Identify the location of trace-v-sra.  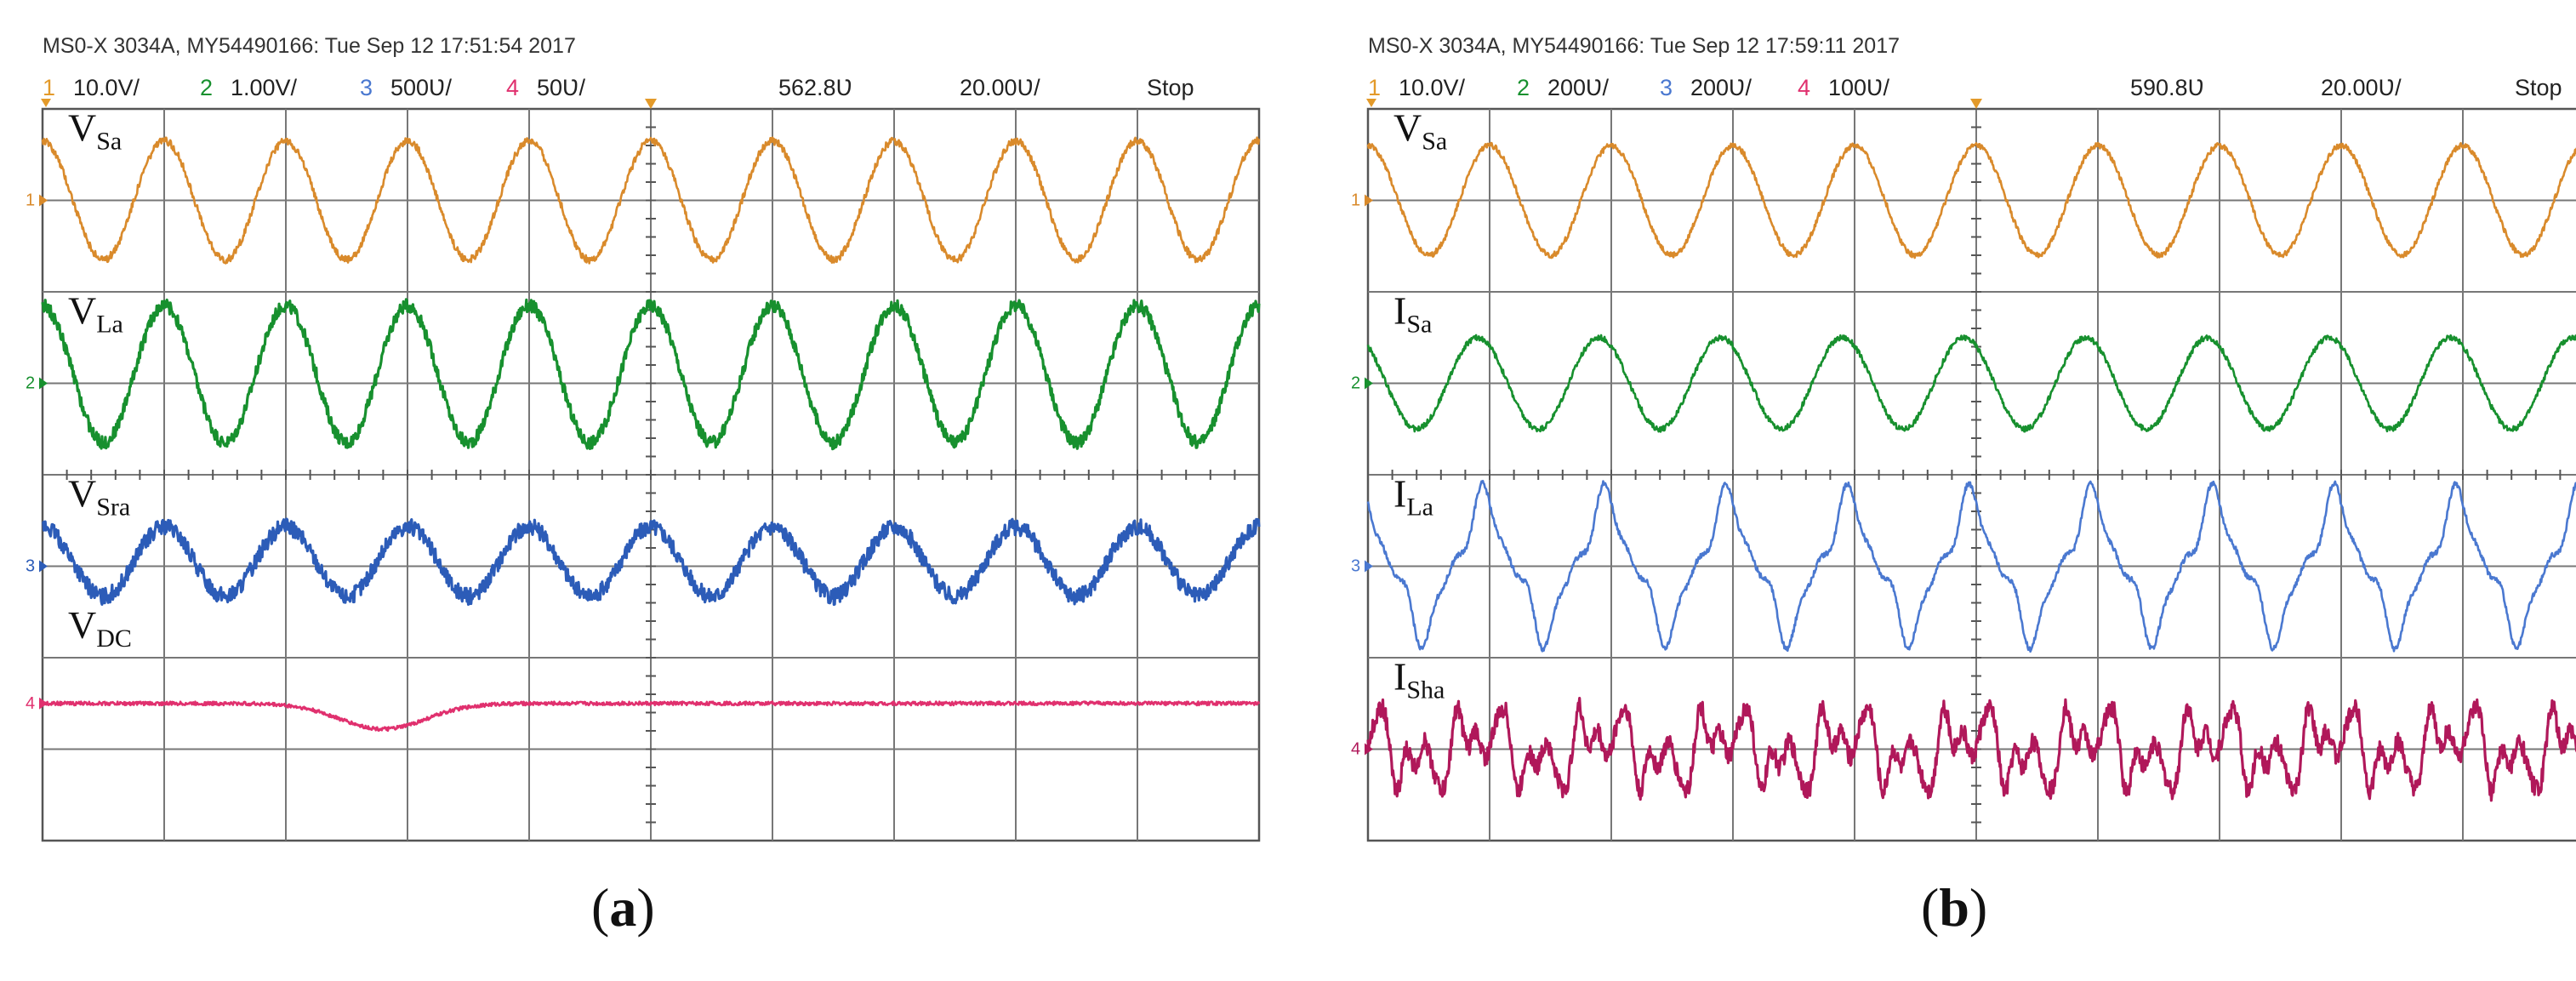
(651, 562).